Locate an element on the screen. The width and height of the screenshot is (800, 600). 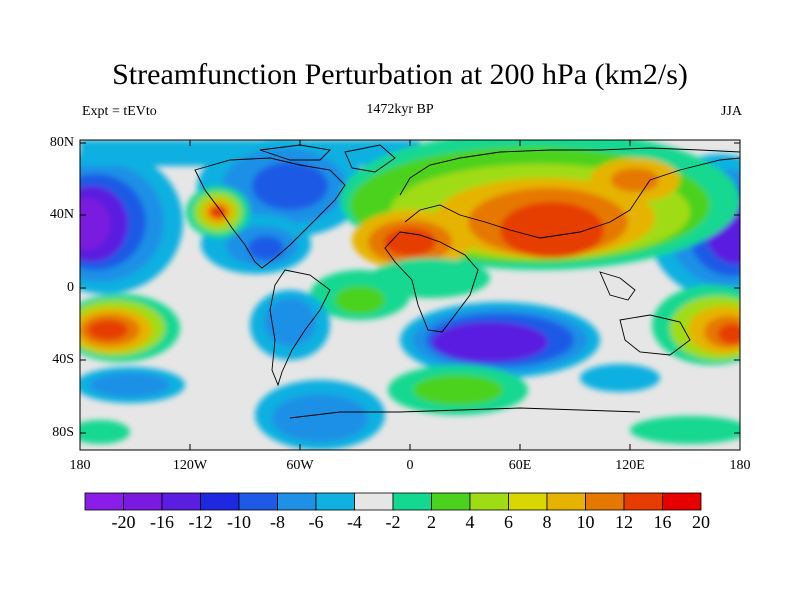
lon-label-120w: 120W is located at coordinates (190, 465).